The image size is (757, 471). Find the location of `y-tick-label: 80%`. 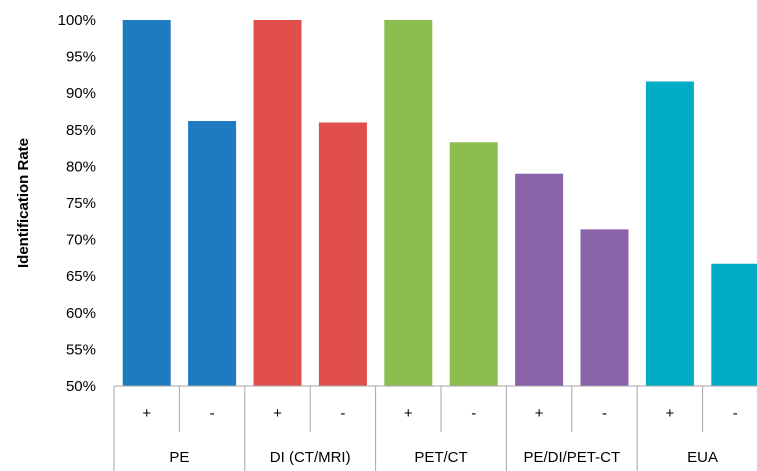

y-tick-label: 80% is located at coordinates (81, 166).